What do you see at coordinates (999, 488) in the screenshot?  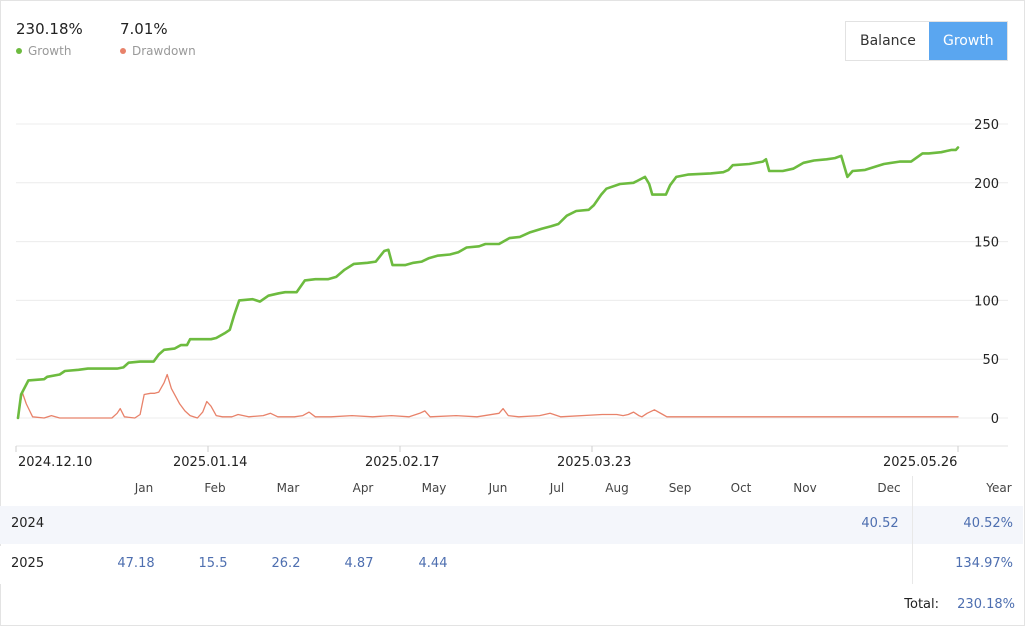 I see `month-column-header: Year` at bounding box center [999, 488].